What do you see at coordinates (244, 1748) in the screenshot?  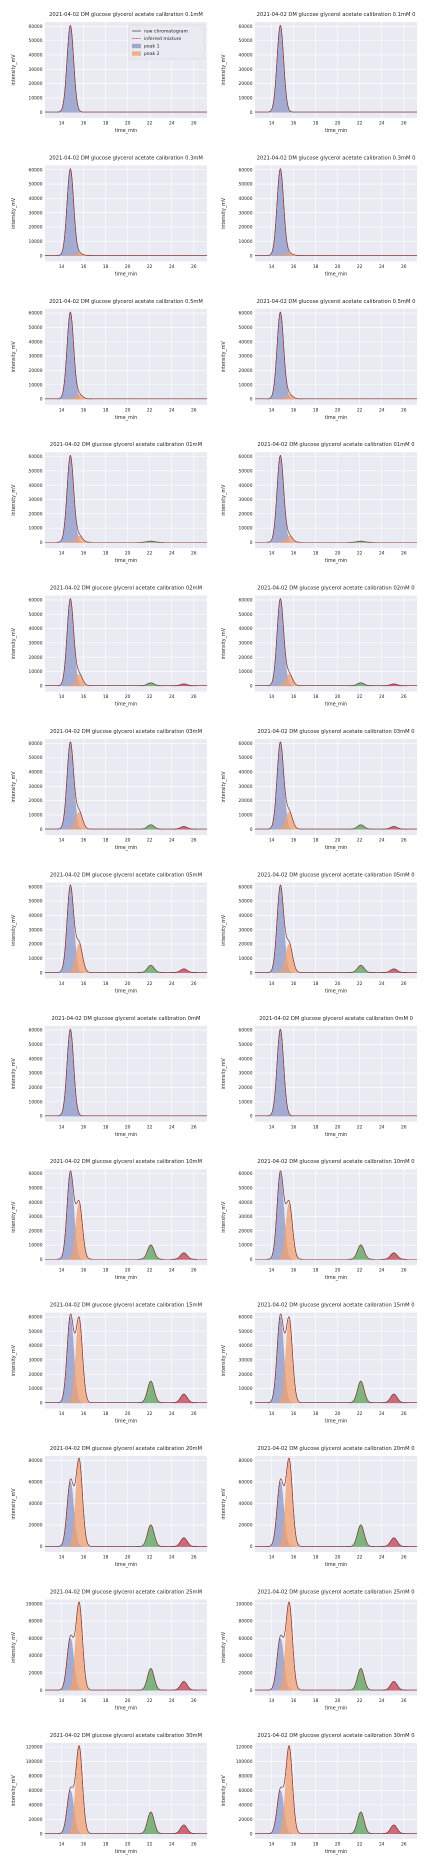 I see `y-tick-label: 120000` at bounding box center [244, 1748].